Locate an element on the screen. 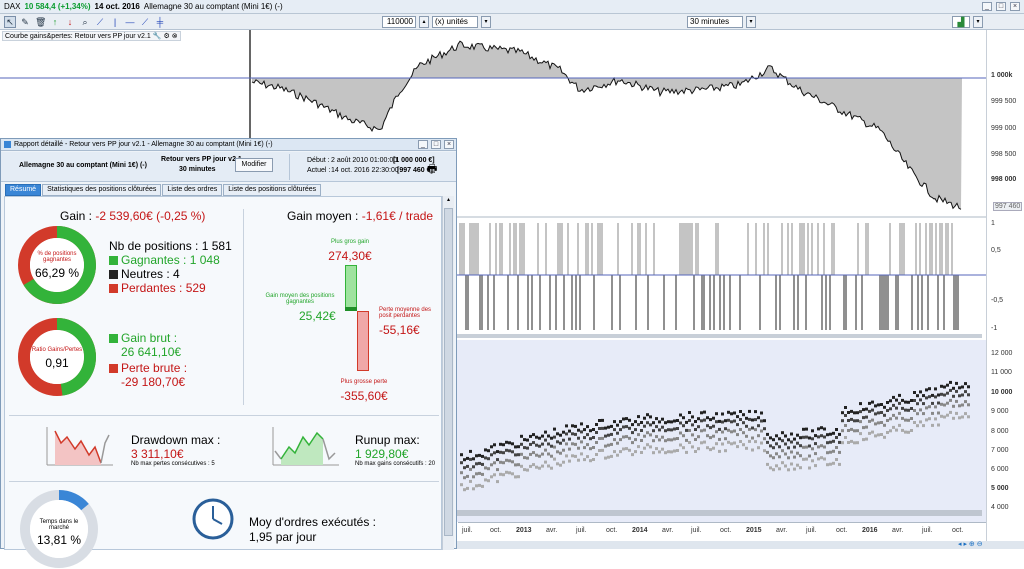  wrench-icon: 🔧 is located at coordinates (157, 36).